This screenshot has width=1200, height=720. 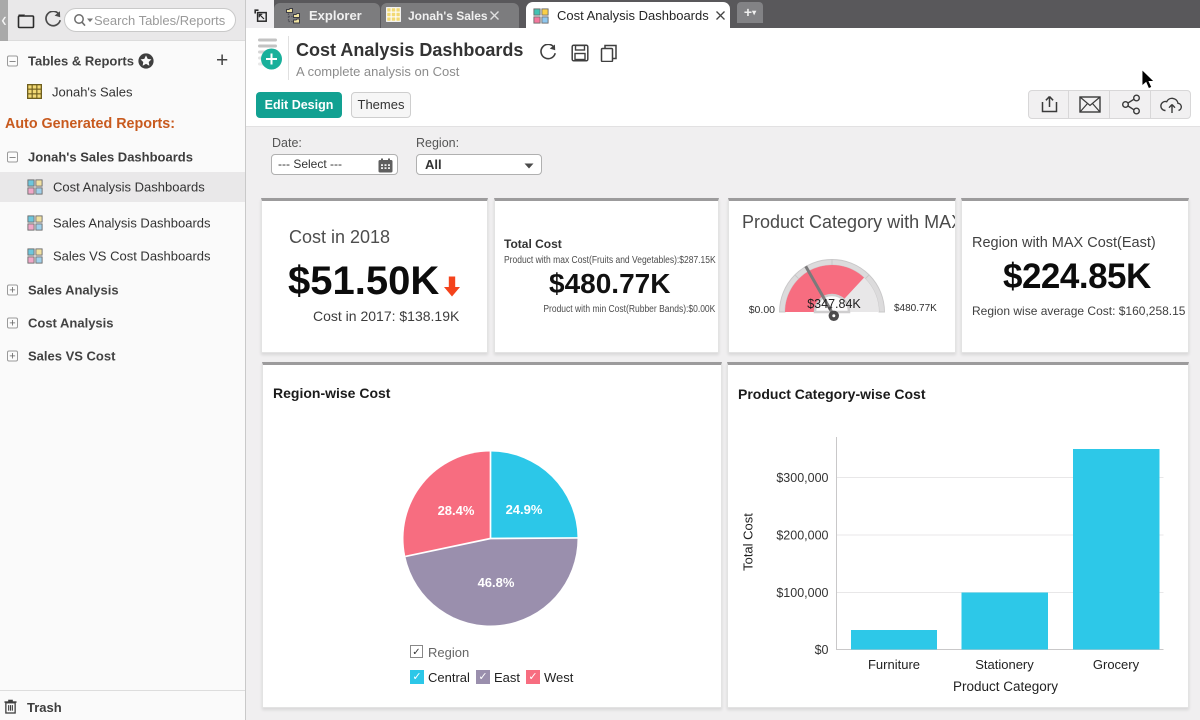 I want to click on svg-text: $0, so click(x=822, y=650).